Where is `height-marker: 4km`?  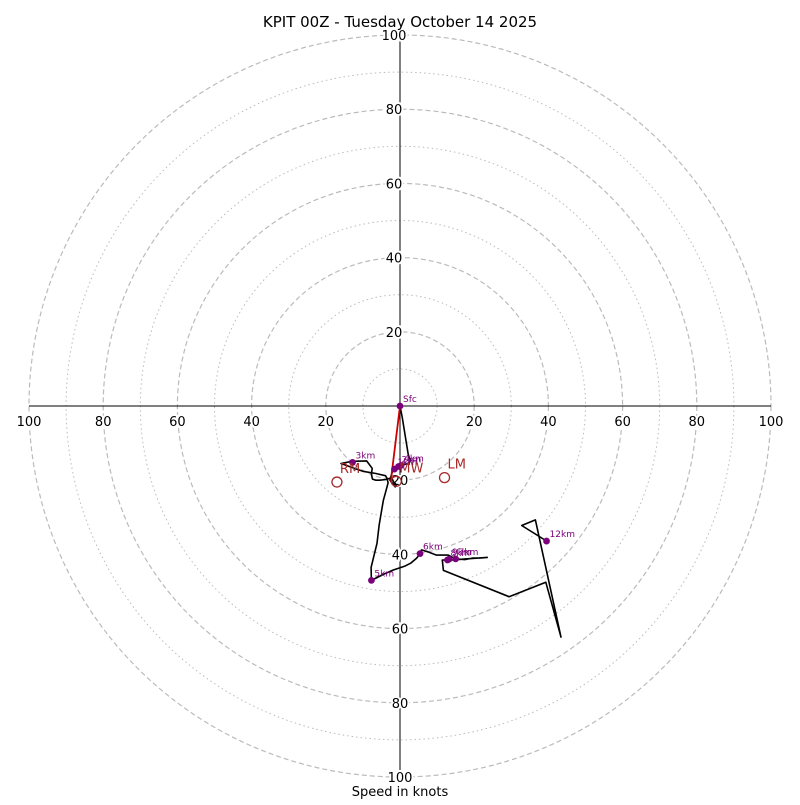
height-marker: 4km is located at coordinates (410, 461).